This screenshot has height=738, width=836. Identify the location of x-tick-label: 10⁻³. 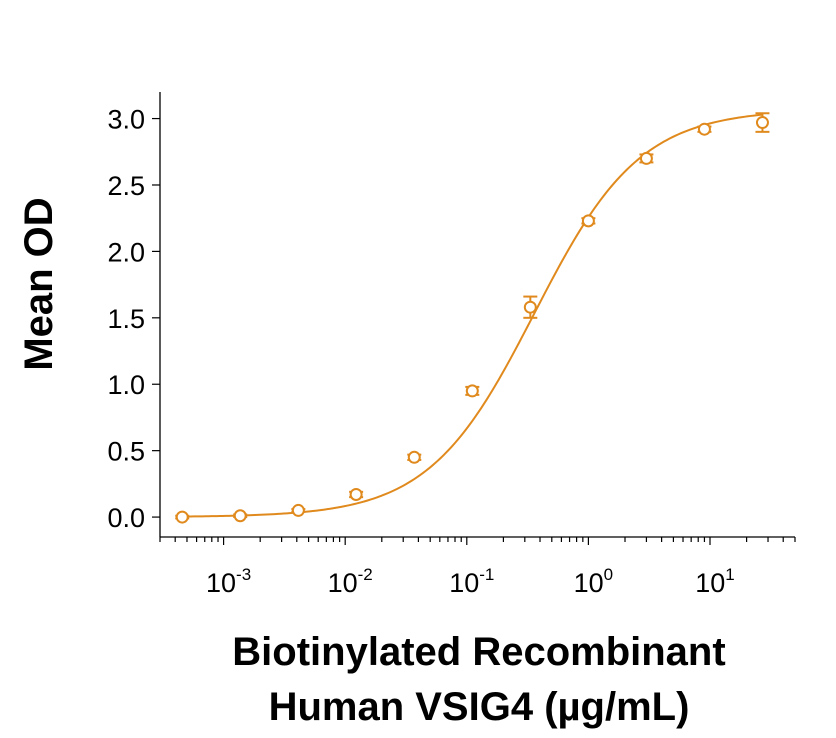
(228, 581).